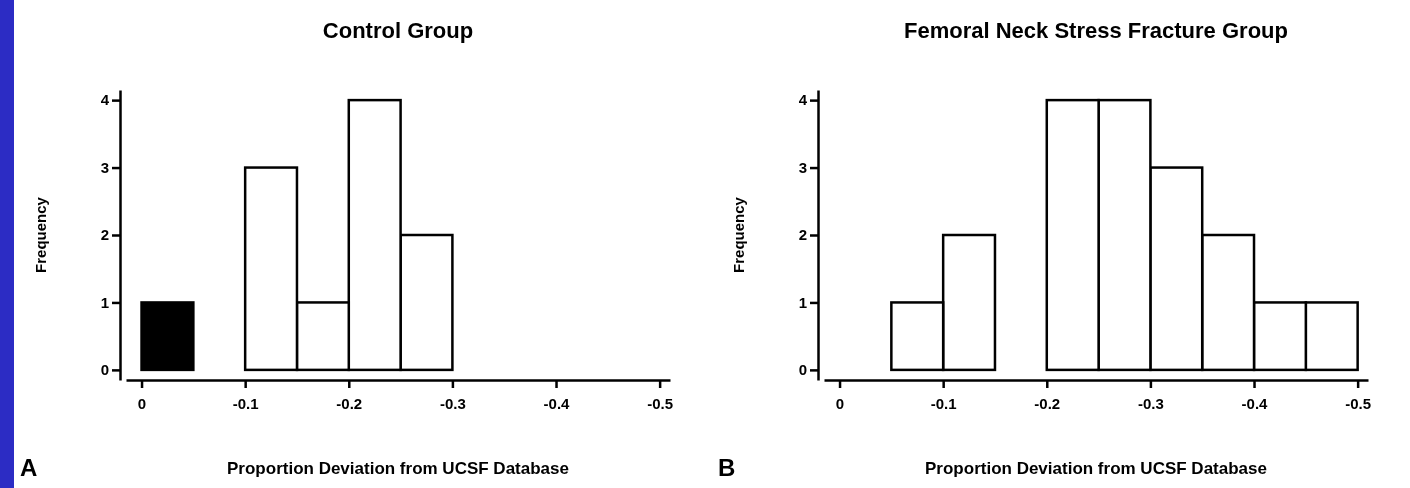 The image size is (1410, 488). I want to click on text: B, so click(727, 467).